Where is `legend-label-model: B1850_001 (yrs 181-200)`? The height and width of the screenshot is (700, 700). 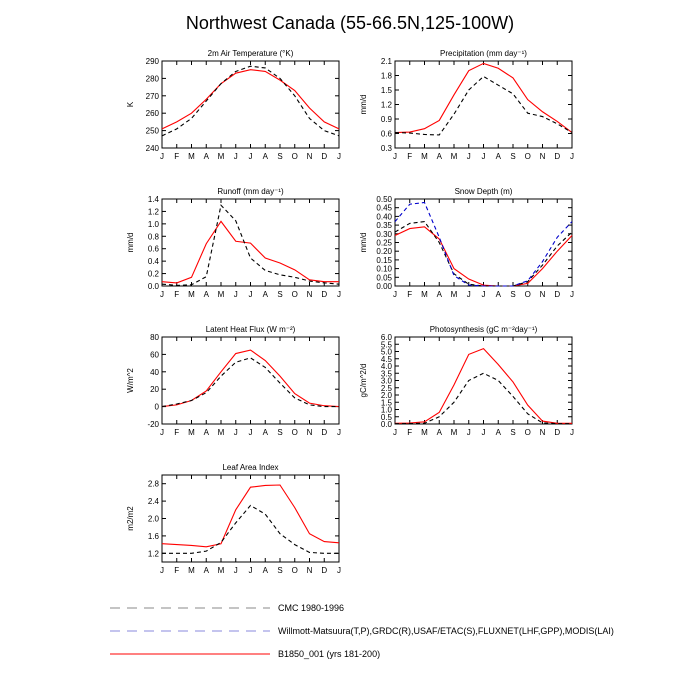 legend-label-model: B1850_001 (yrs 181-200) is located at coordinates (329, 654).